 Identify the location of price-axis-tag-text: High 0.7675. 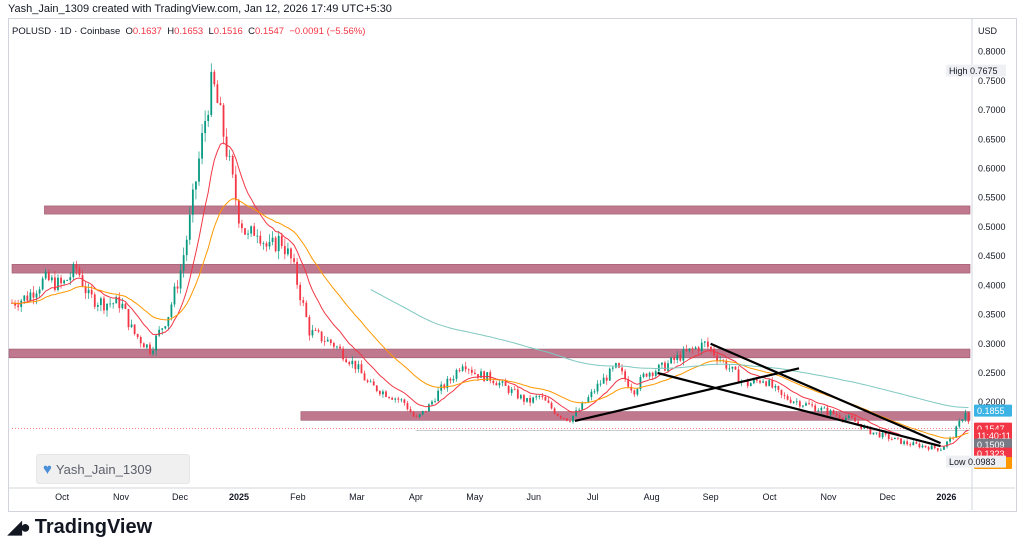
(973, 71).